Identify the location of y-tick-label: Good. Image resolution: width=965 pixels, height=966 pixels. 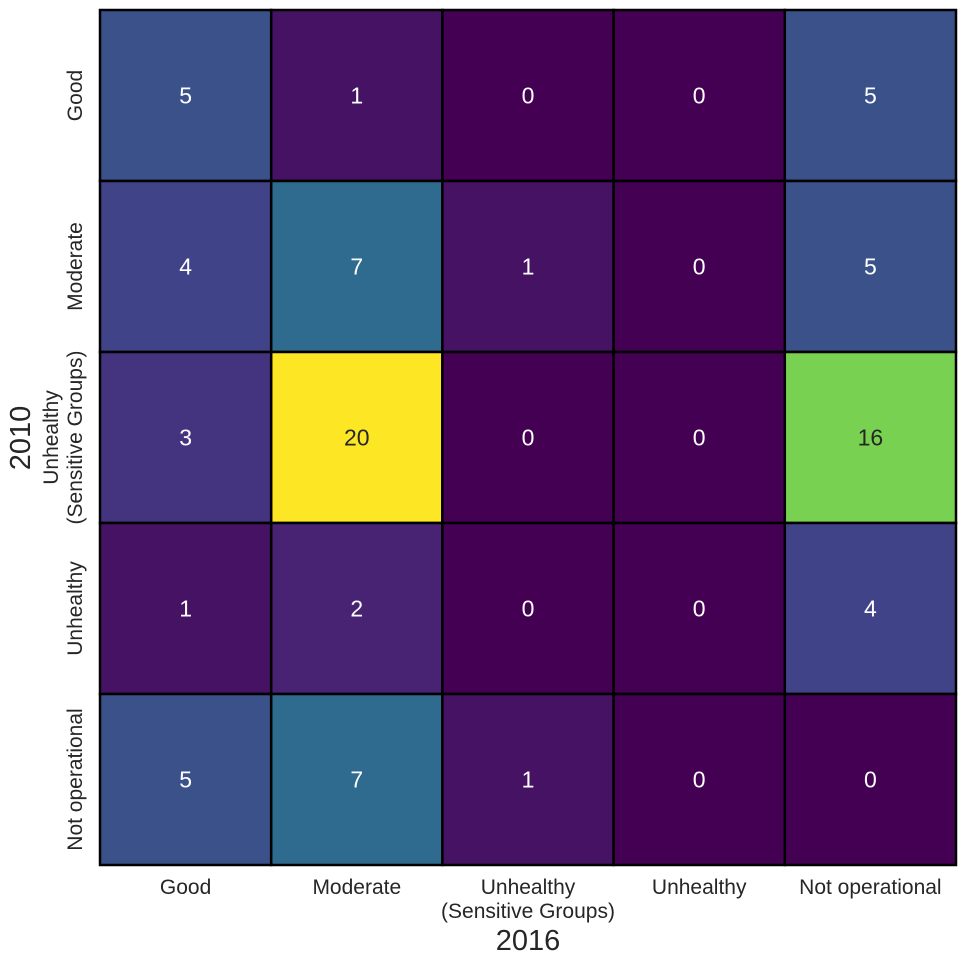
(75, 95).